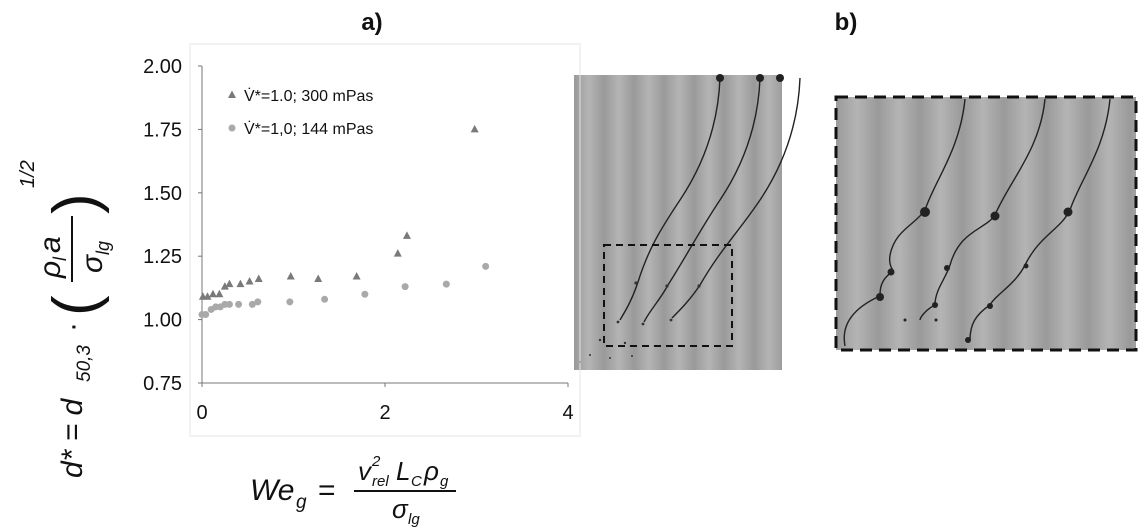 The image size is (1140, 528). Describe the element at coordinates (162, 194) in the screenshot. I see `y-tick-label: 1.50` at that location.